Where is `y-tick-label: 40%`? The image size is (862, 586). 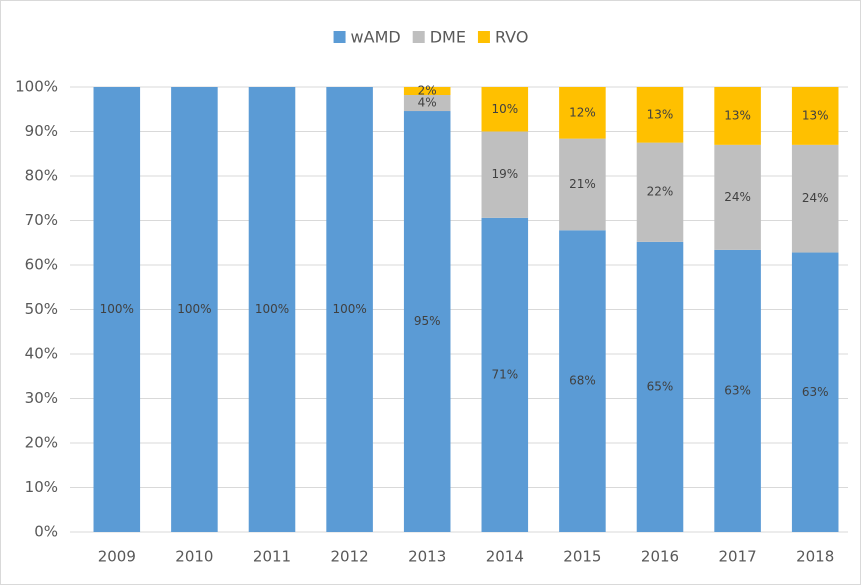
y-tick-label: 40% is located at coordinates (41, 354).